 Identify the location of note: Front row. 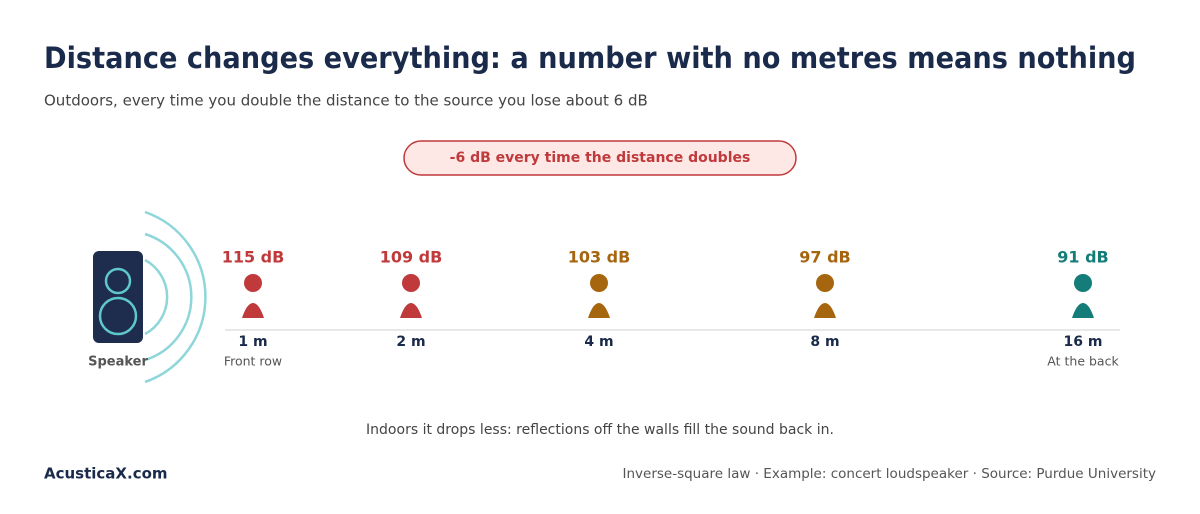
(253, 361).